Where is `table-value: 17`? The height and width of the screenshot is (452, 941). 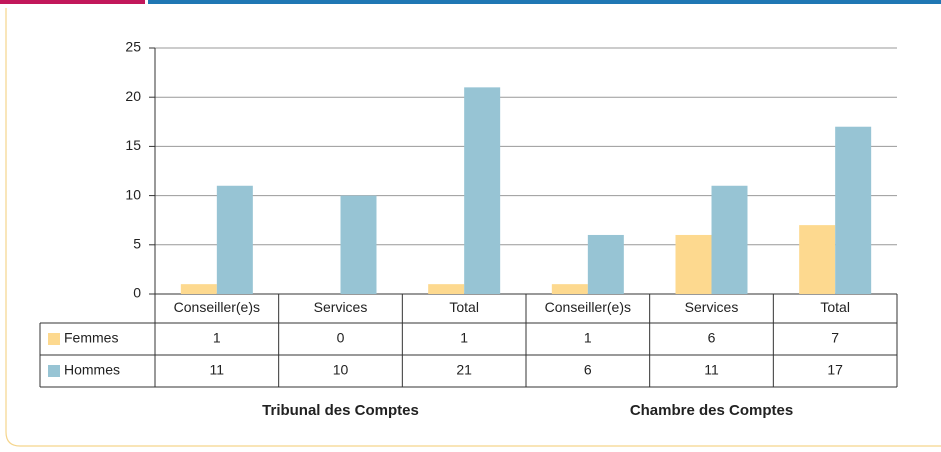
table-value: 17 is located at coordinates (835, 370).